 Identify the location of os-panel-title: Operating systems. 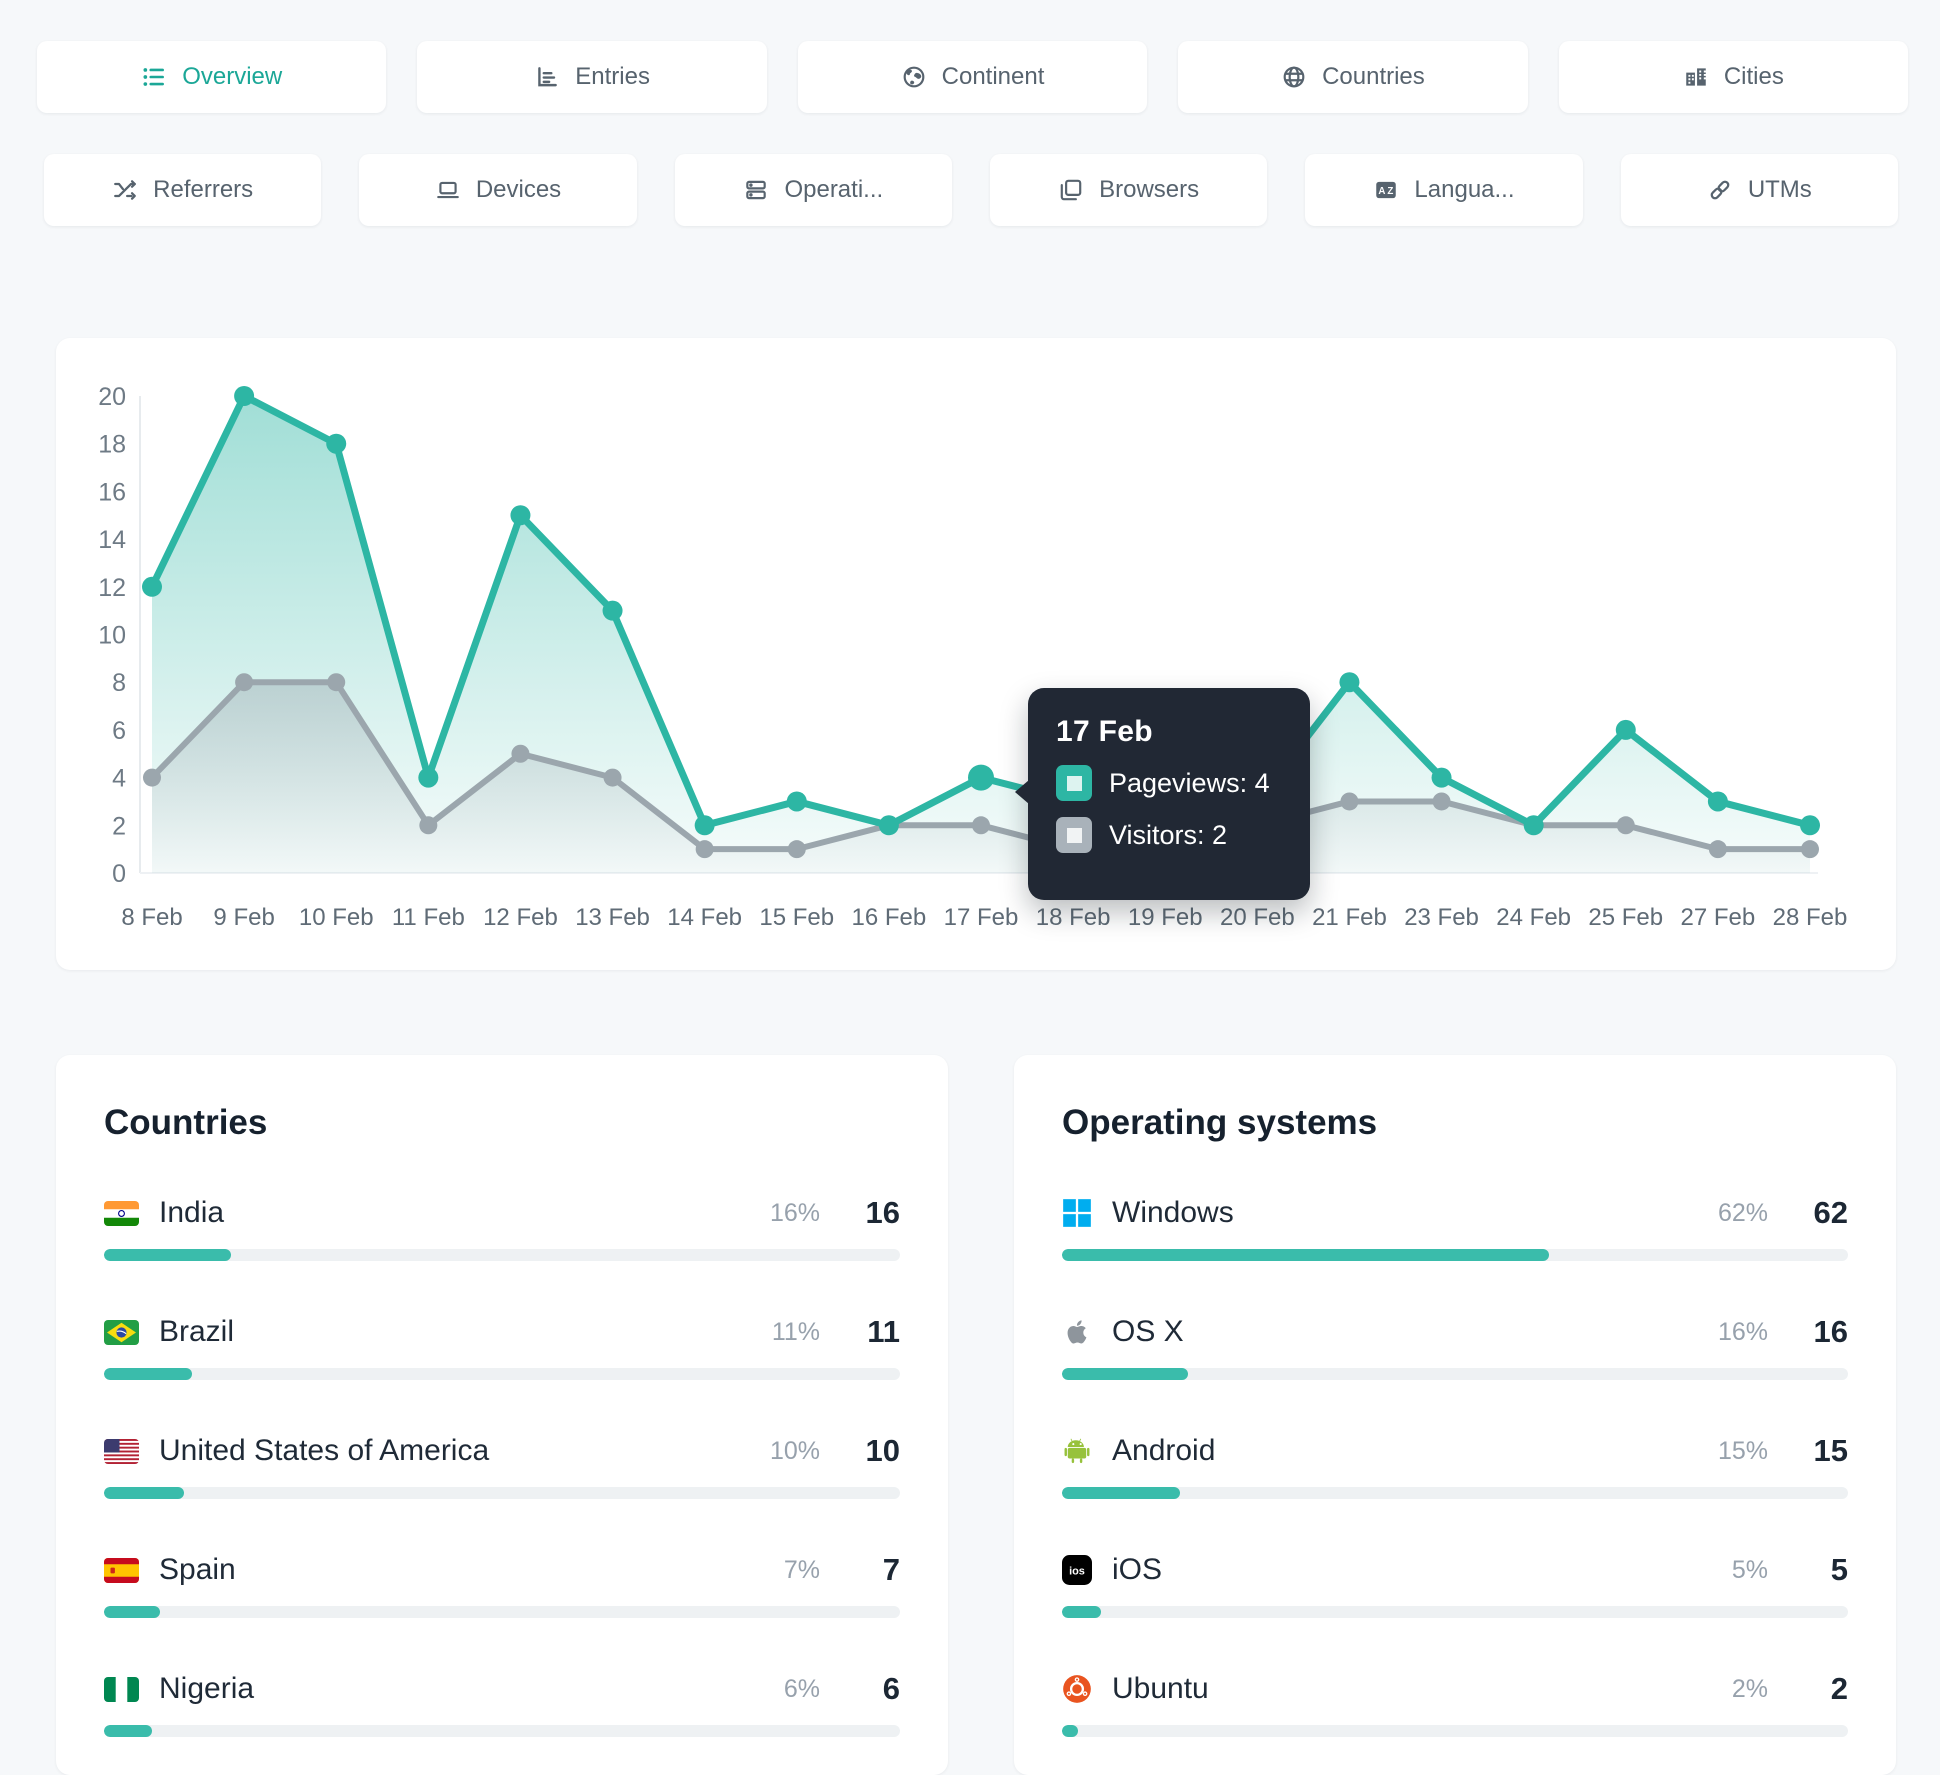
(1220, 1122).